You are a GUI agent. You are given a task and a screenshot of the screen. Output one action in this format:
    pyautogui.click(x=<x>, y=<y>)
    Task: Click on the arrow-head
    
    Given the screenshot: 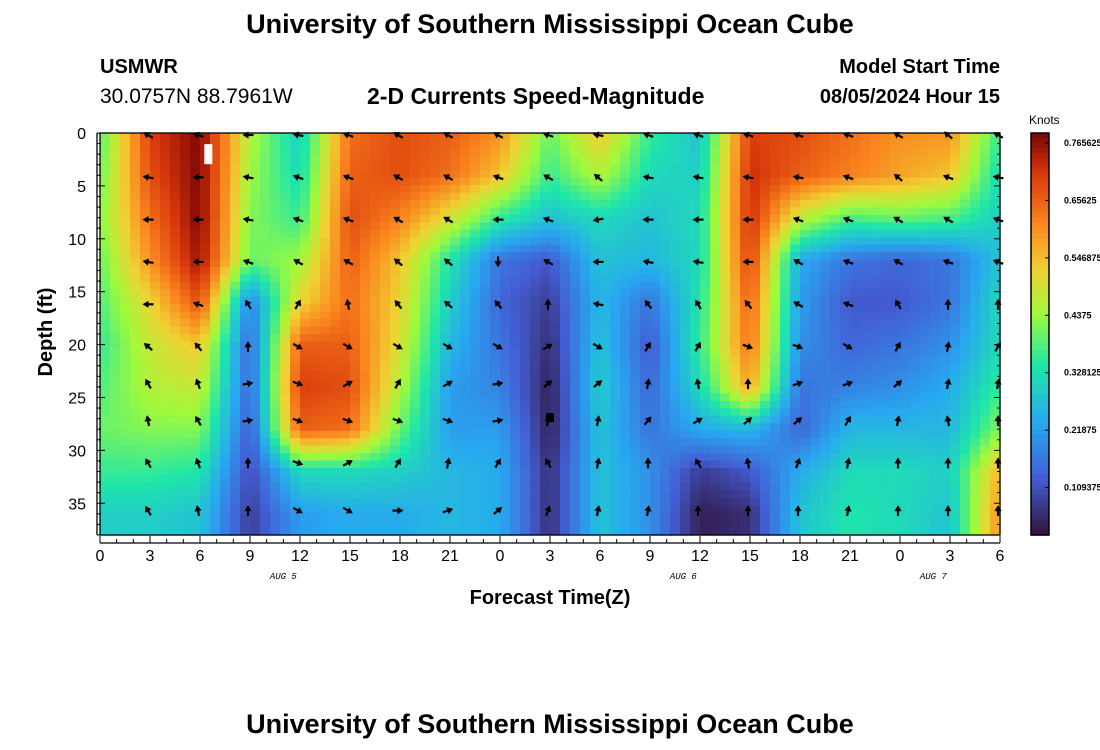 What is the action you would take?
    pyautogui.click(x=696, y=177)
    